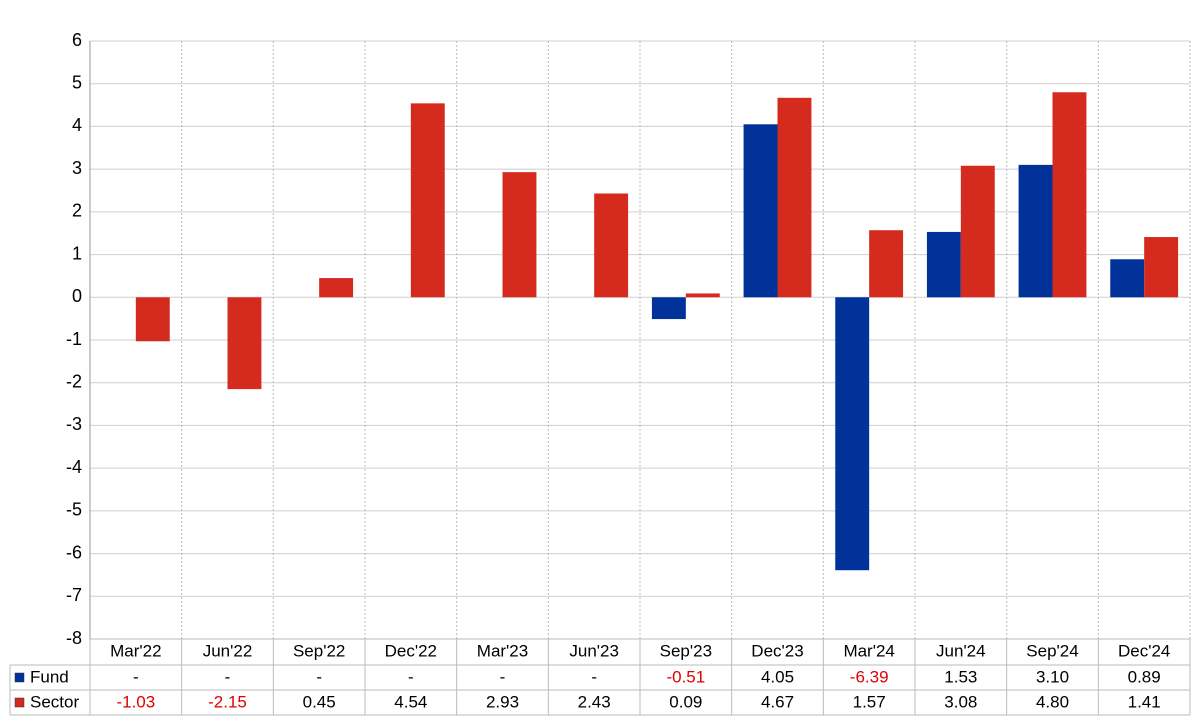  Describe the element at coordinates (319, 650) in the screenshot. I see `x-tick-label: Sep'22` at that location.